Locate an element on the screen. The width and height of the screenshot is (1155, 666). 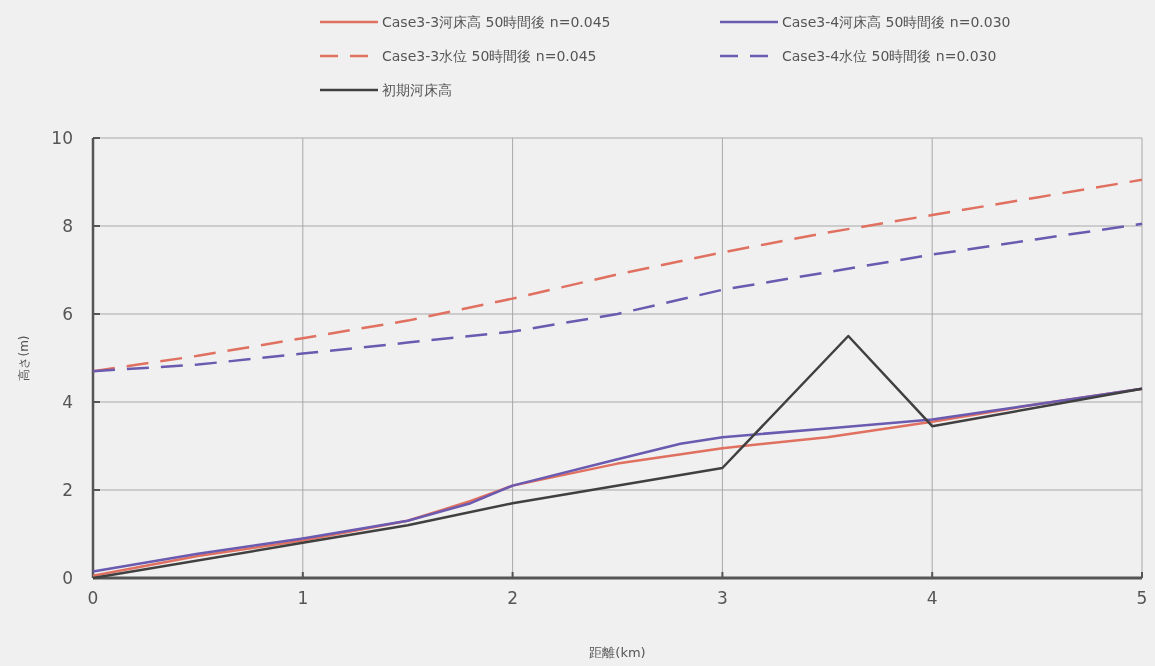
x-tick-label: 4 is located at coordinates (932, 598).